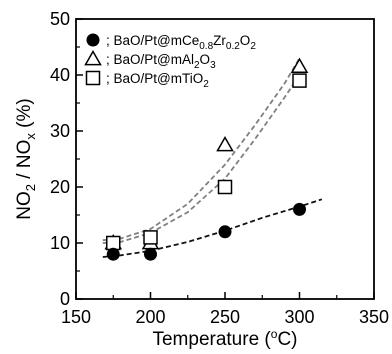 This screenshot has height=354, width=392. I want to click on y-tick-label: 30, so click(60, 131).